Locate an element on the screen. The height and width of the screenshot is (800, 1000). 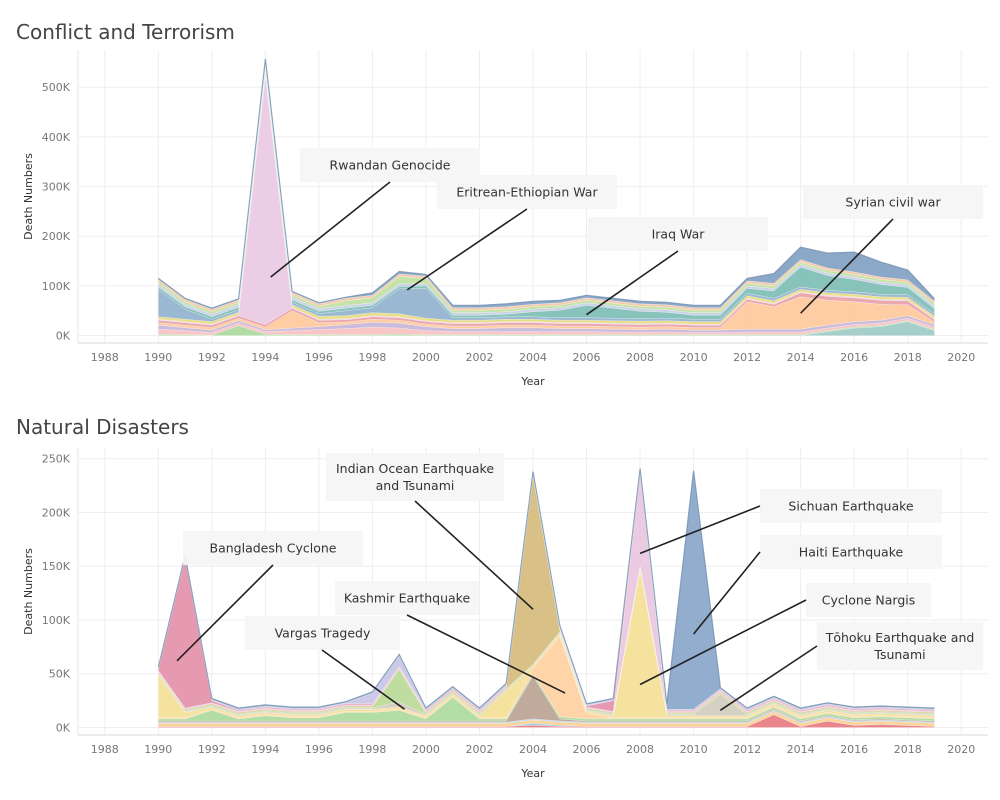
chart-title: Natural Disasters is located at coordinates (102, 427).